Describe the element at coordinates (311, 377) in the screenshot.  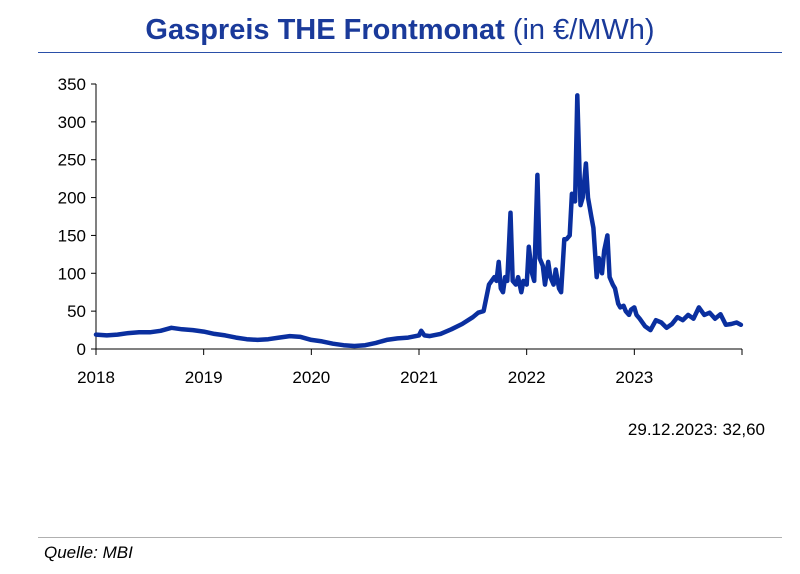
I see `x-tick-label: 2020` at that location.